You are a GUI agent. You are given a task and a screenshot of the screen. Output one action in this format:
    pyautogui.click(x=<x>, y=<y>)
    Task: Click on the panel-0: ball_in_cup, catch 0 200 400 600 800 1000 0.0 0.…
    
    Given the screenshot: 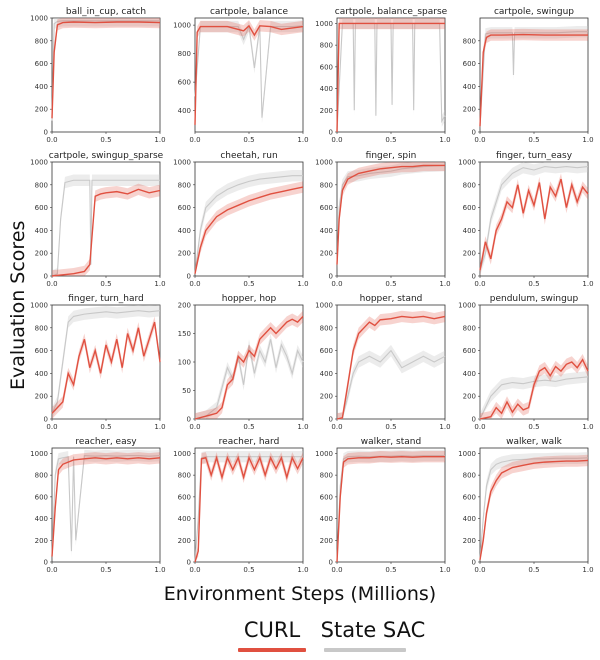 What is the action you would take?
    pyautogui.click(x=97, y=75)
    